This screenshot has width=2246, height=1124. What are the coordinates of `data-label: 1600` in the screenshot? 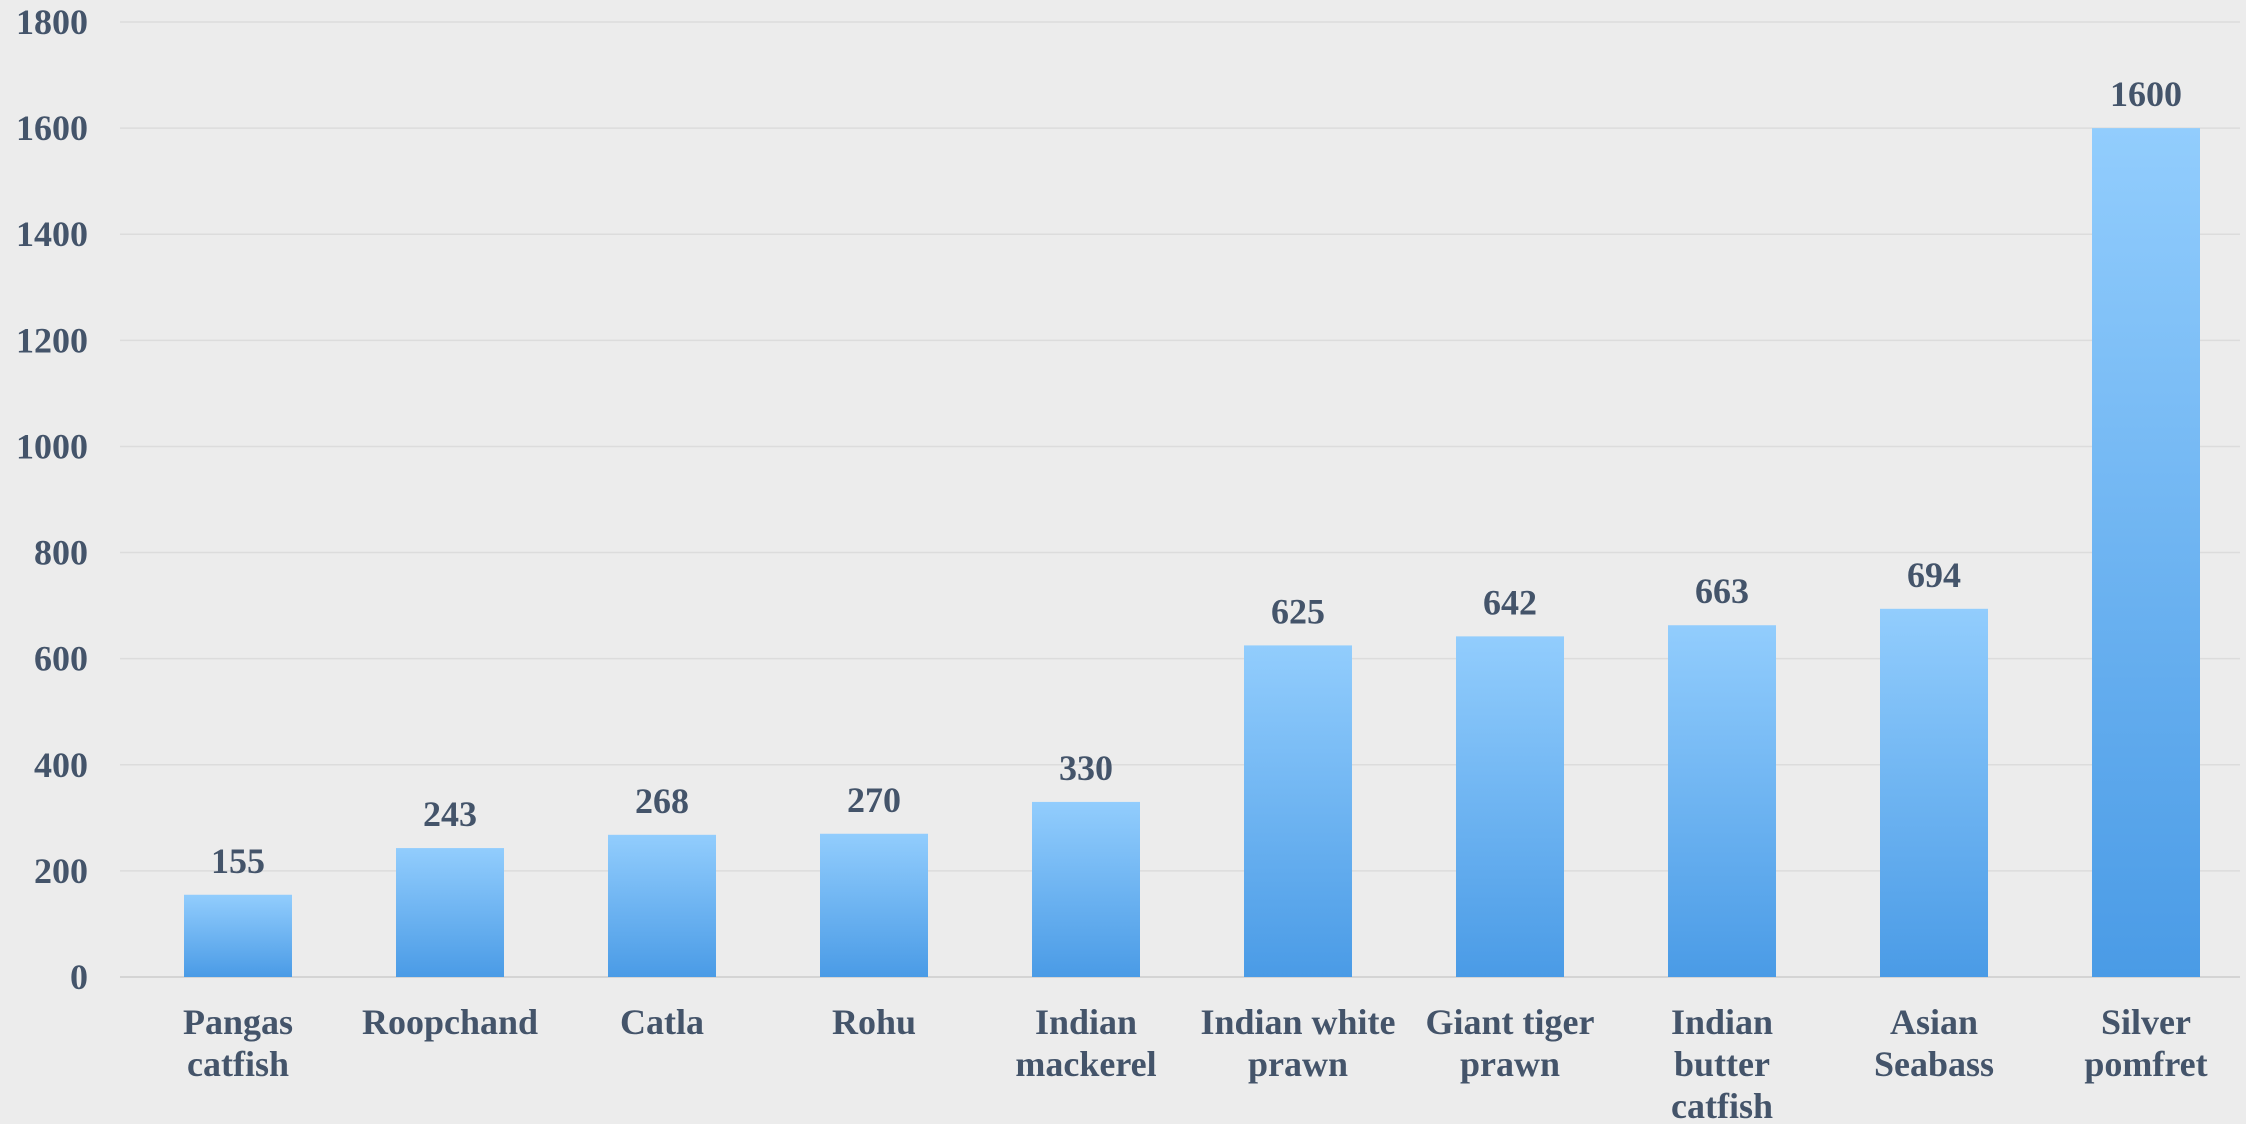 It's located at (2146, 94).